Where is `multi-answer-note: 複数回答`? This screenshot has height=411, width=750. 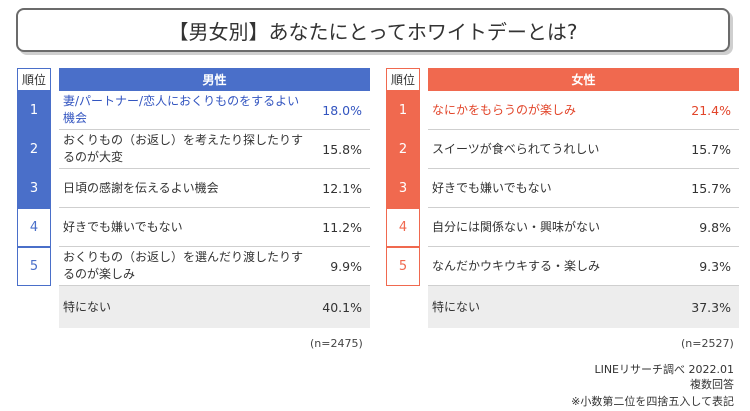
multi-answer-note: 複数回答 is located at coordinates (712, 384).